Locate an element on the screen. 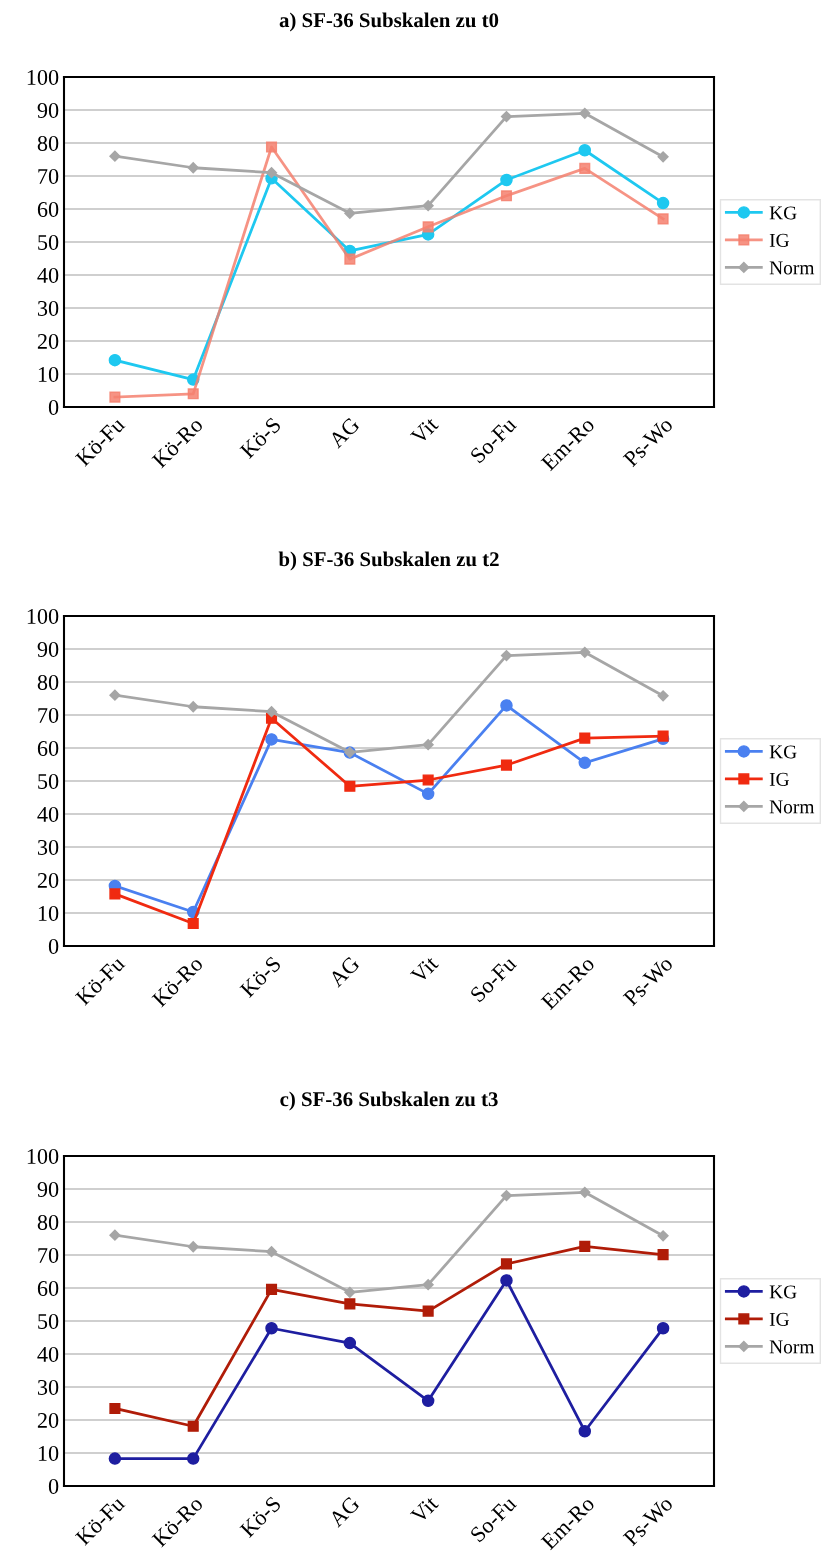 The height and width of the screenshot is (1566, 833). y-tick-label: 100 is located at coordinates (43, 77).